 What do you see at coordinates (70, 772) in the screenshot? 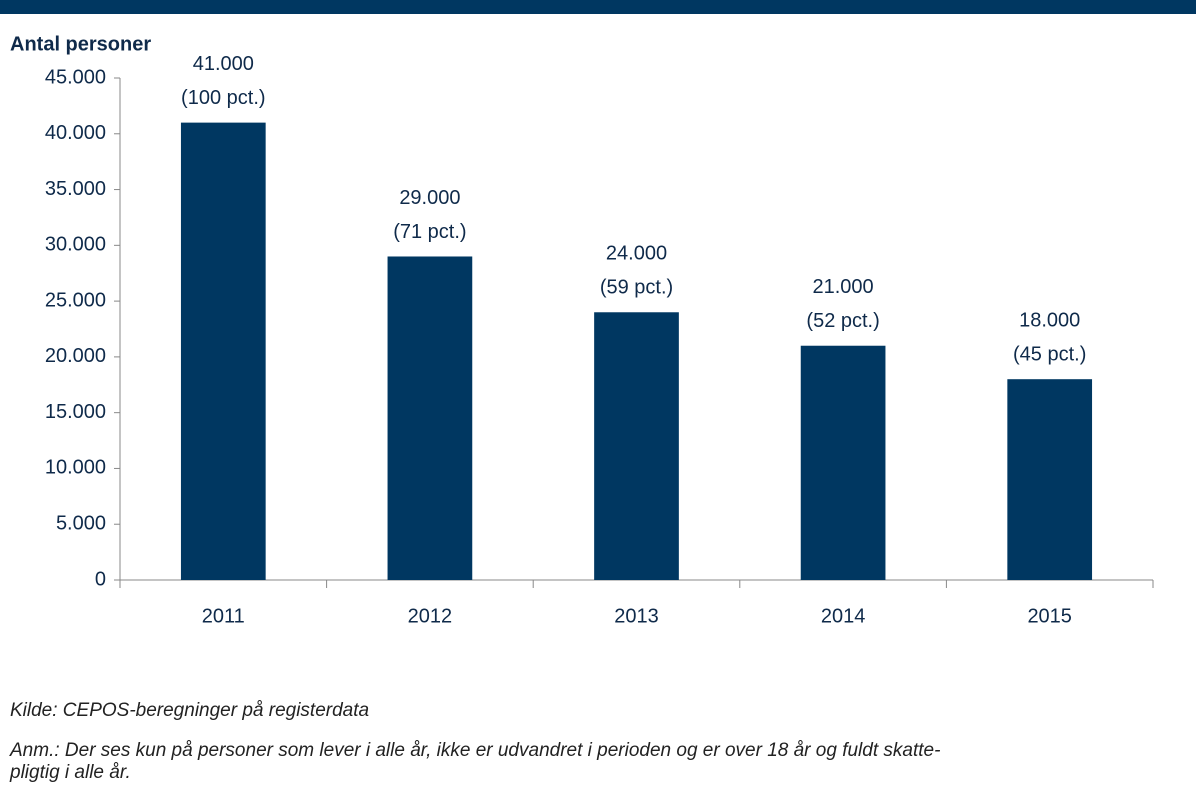
I see `note-line: pligtig i alle år.` at bounding box center [70, 772].